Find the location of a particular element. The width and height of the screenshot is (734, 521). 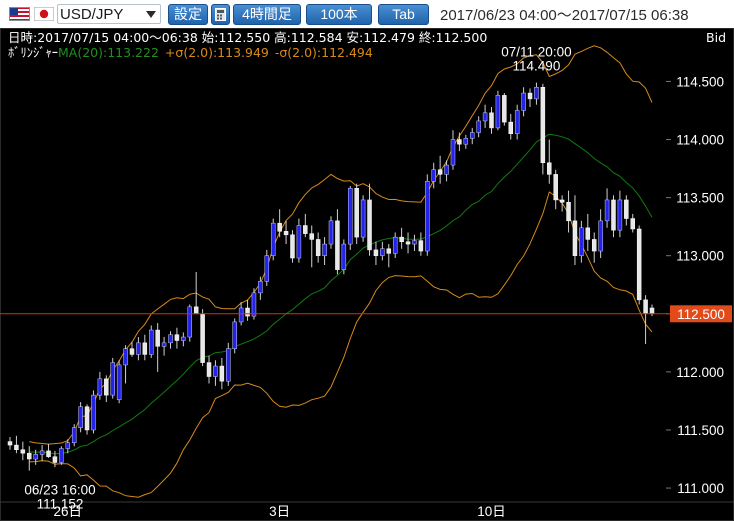

y-tick-label: 114.500 is located at coordinates (700, 81).